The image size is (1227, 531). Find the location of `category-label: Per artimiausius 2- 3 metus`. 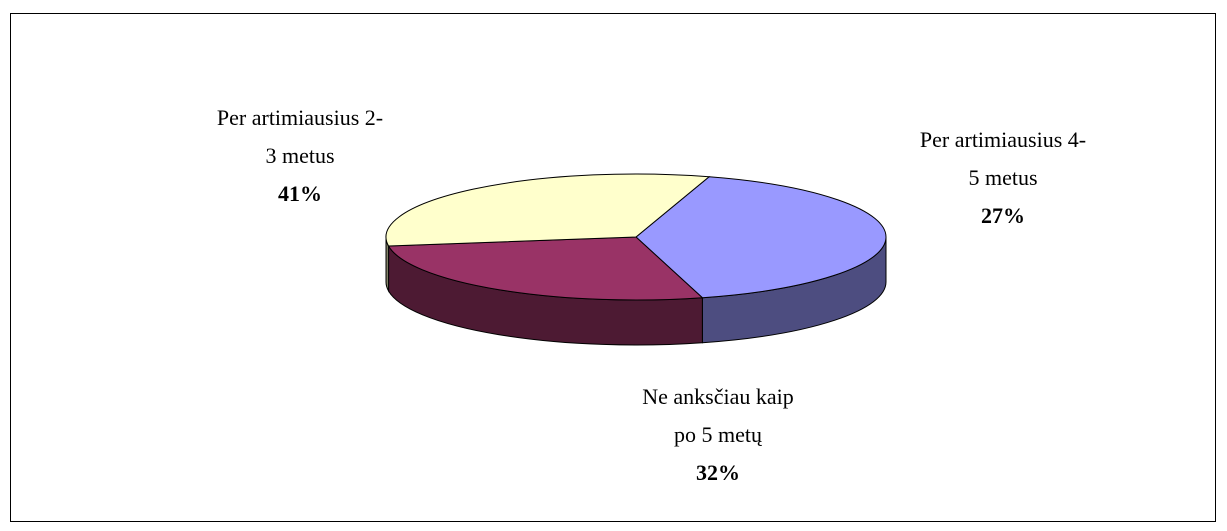

category-label: Per artimiausius 2- 3 metus is located at coordinates (300, 136).